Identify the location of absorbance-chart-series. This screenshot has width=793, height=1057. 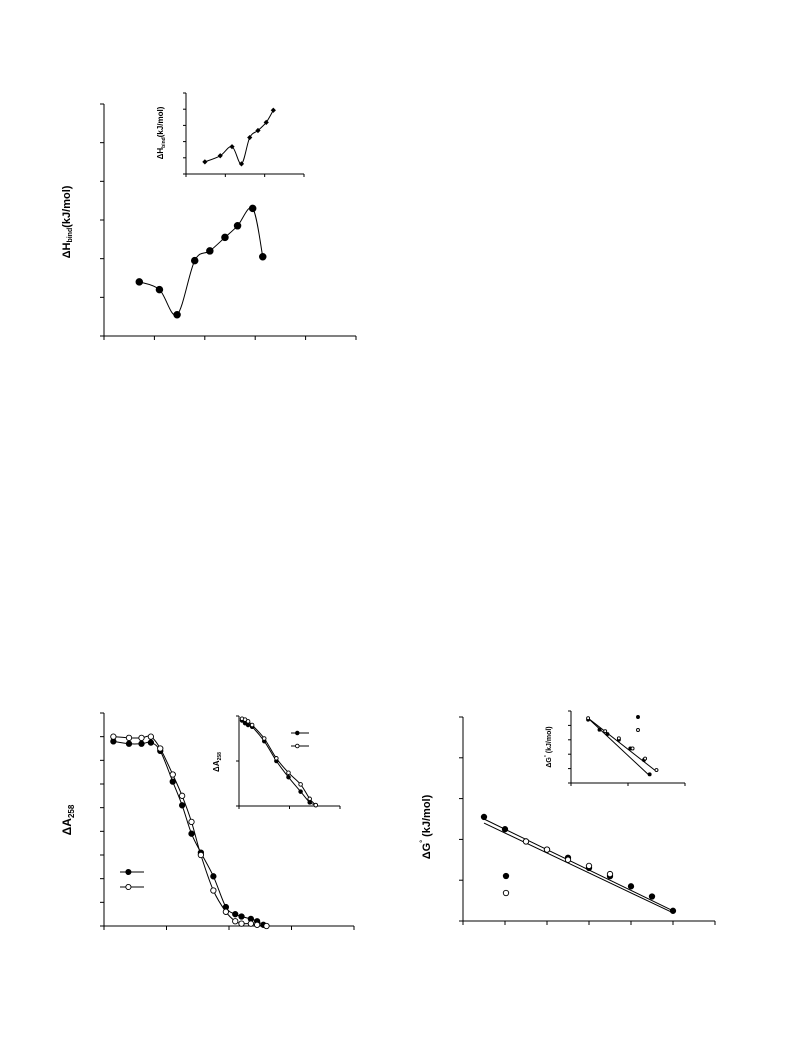
(190, 831).